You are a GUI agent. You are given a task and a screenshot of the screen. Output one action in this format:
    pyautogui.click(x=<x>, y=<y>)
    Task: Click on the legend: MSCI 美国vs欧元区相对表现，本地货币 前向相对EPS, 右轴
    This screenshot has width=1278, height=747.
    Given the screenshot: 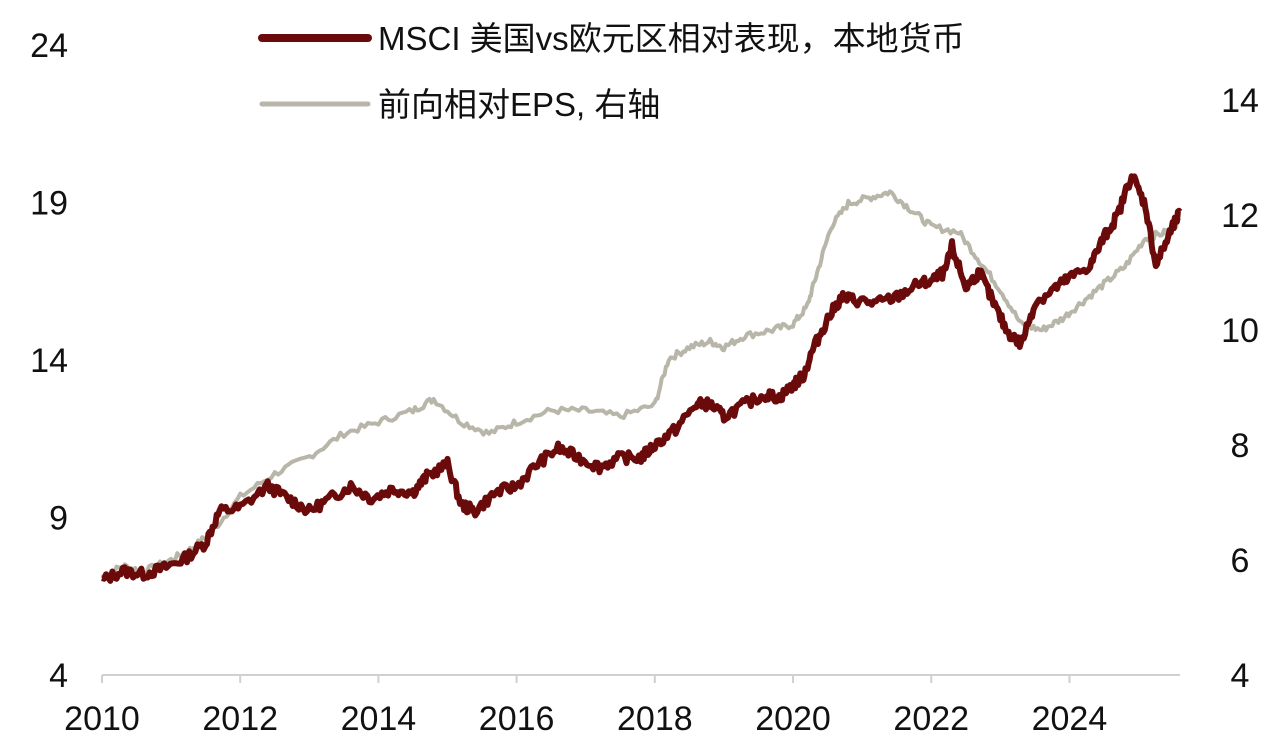 What is the action you would take?
    pyautogui.click(x=611, y=71)
    